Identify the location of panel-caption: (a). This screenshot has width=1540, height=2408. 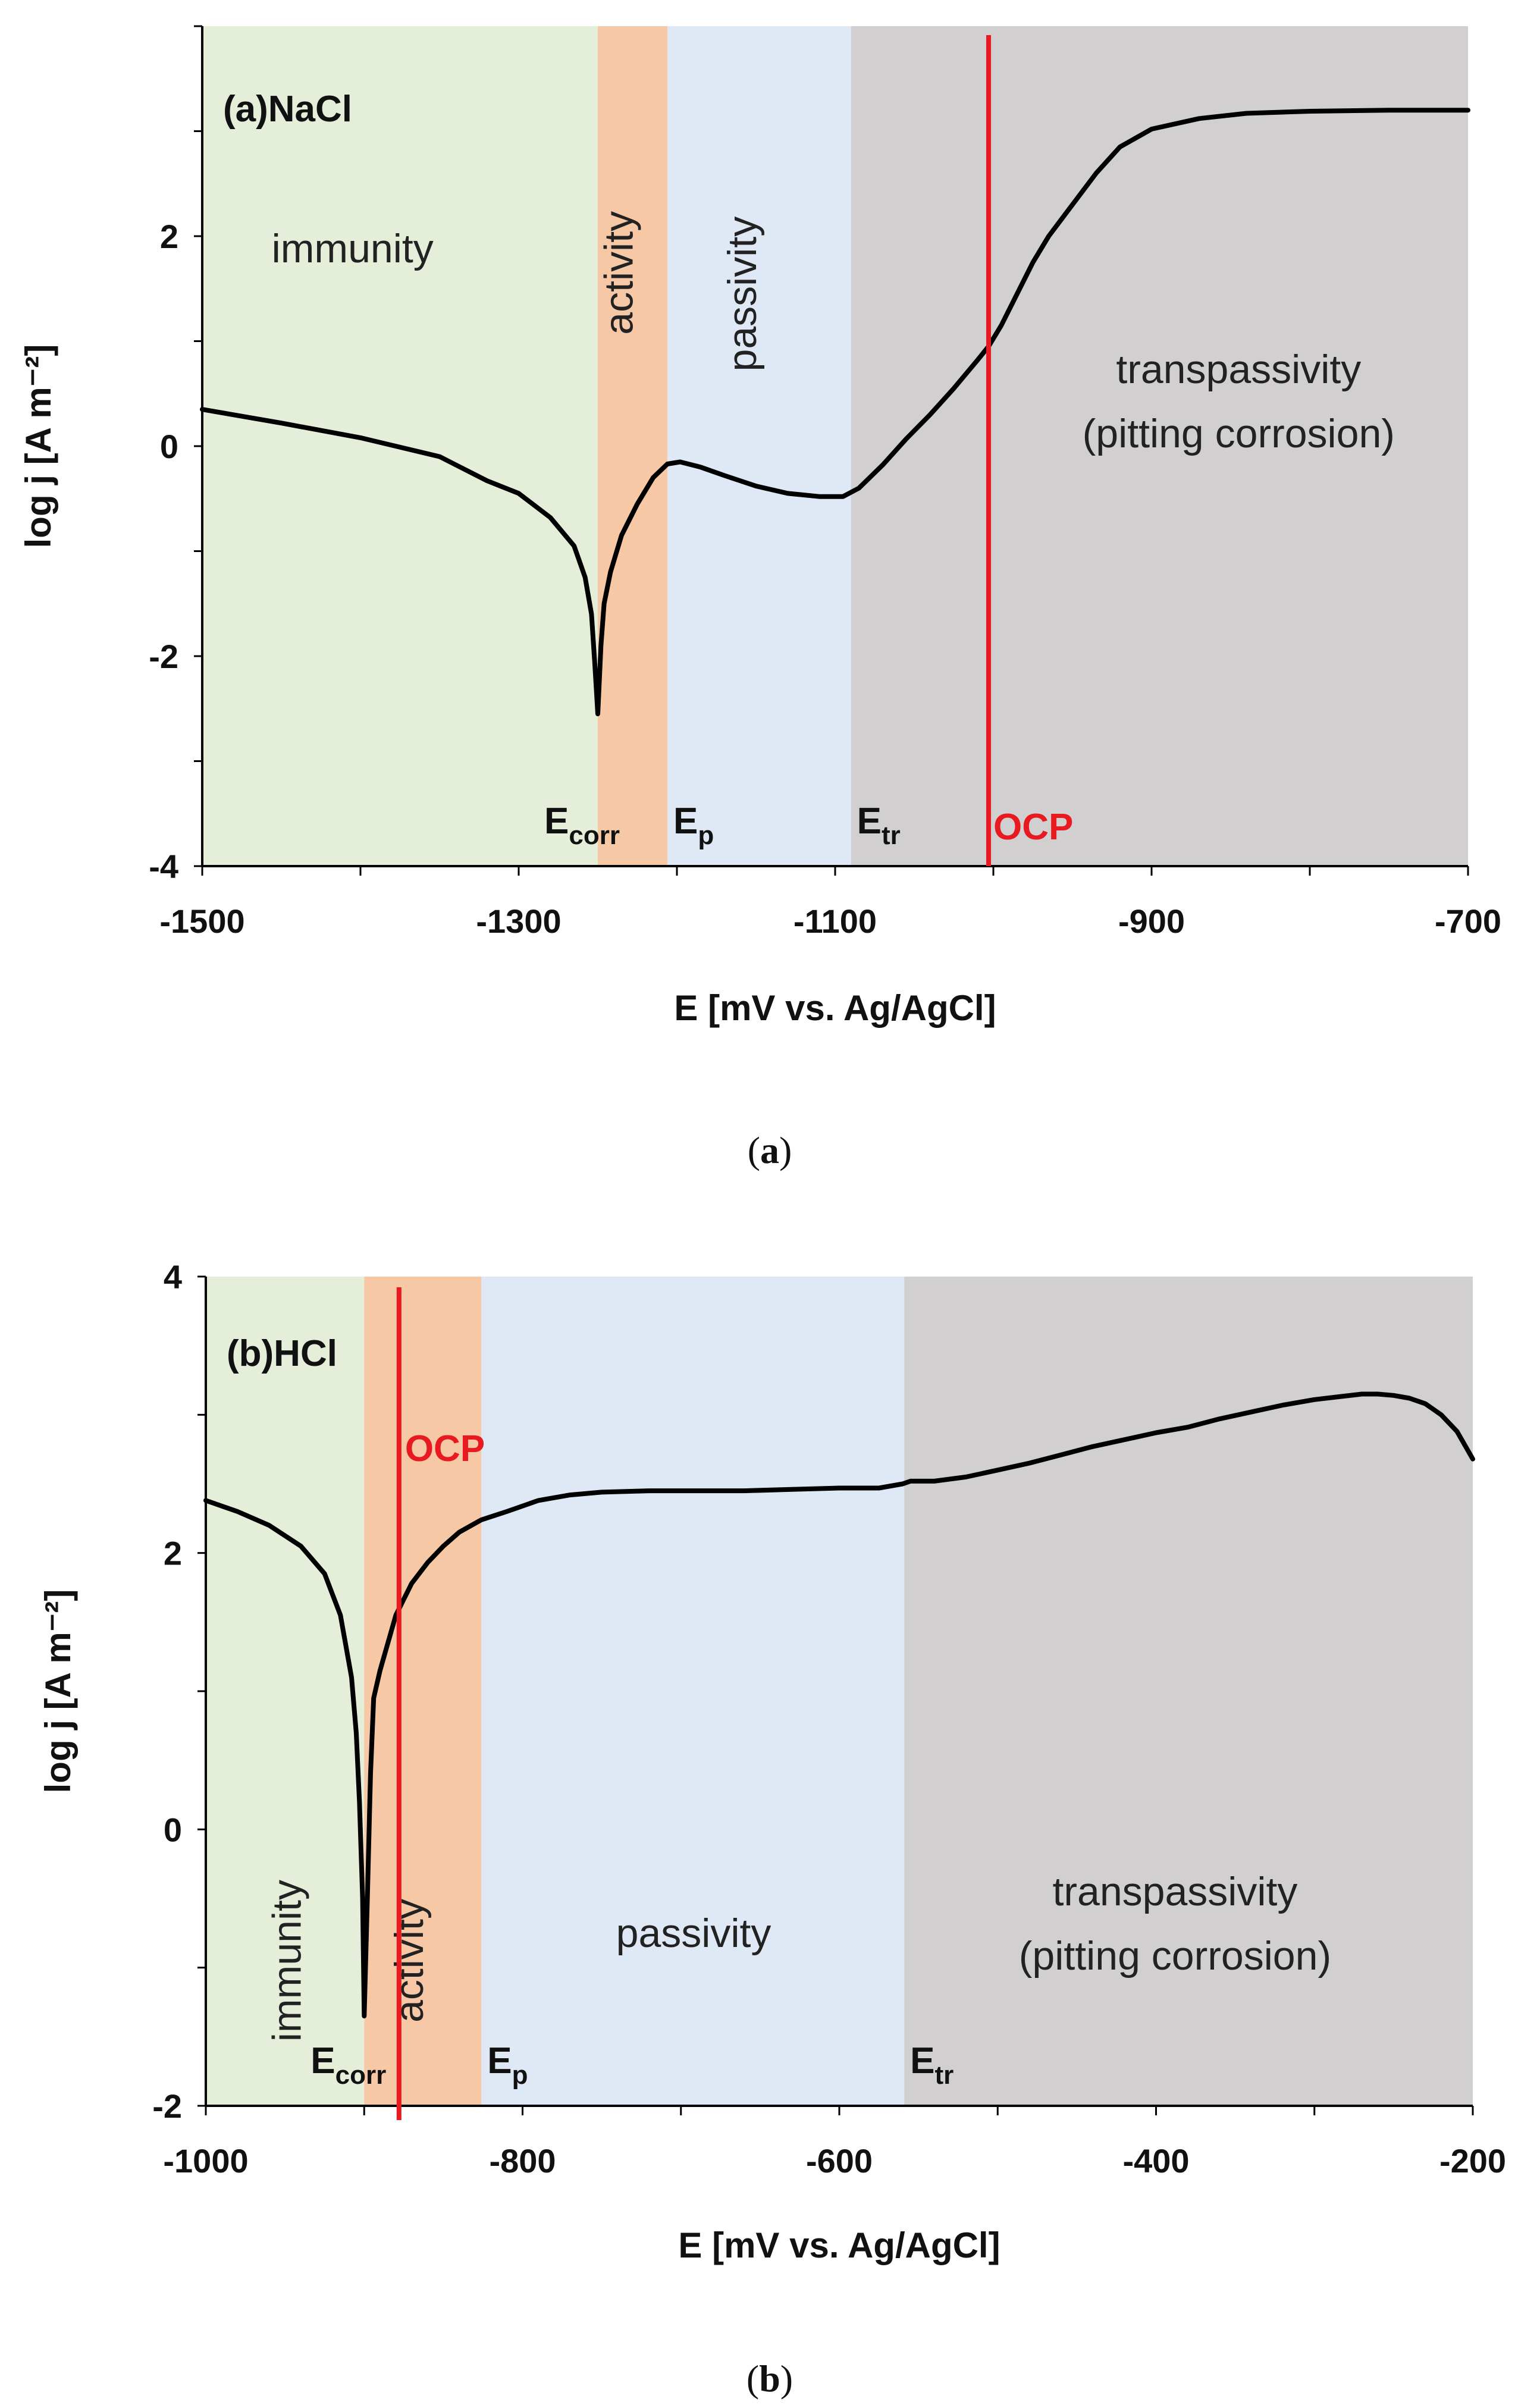
(770, 1150).